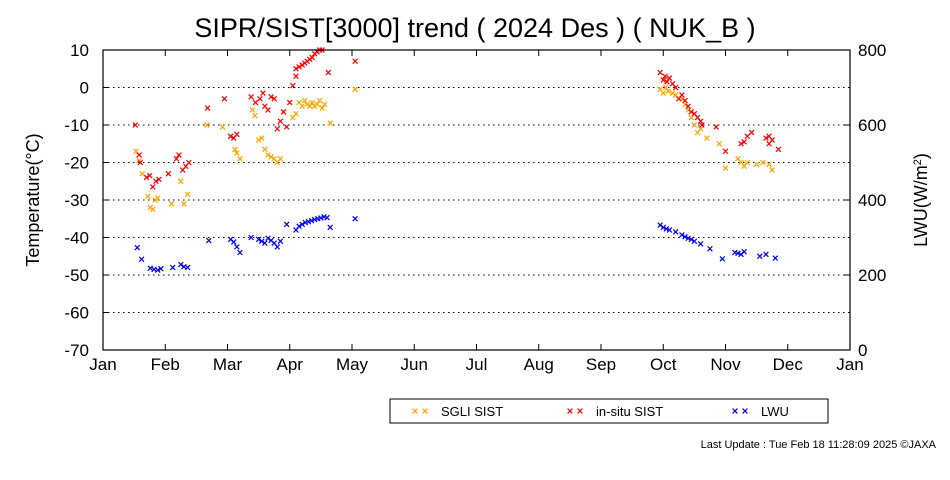 The image size is (950, 480). Describe the element at coordinates (352, 364) in the screenshot. I see `x-tick-label: May` at that location.